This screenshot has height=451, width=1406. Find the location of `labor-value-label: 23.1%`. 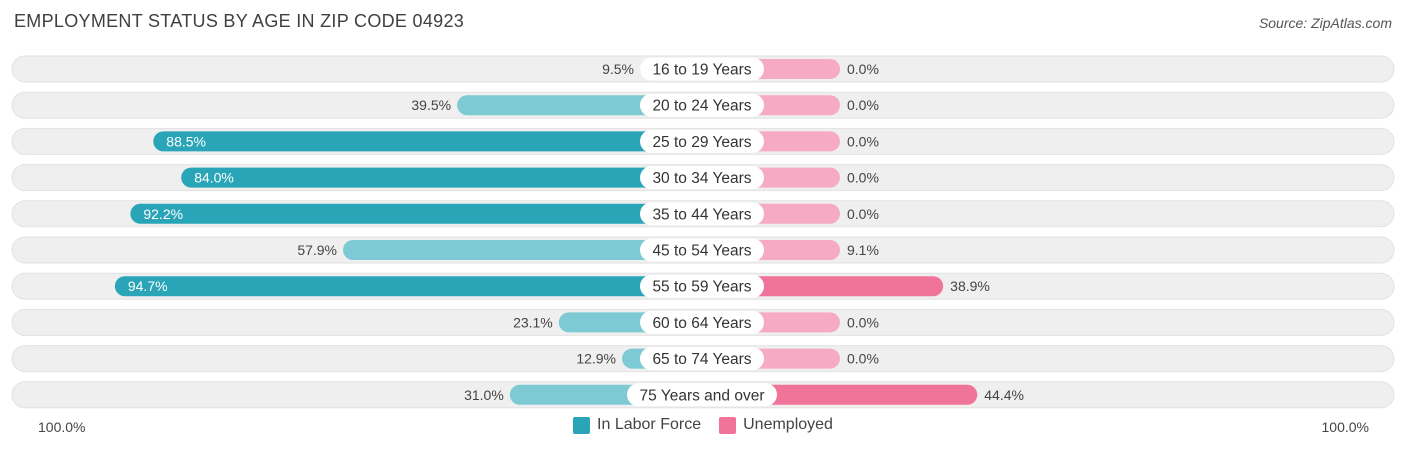

labor-value-label: 23.1% is located at coordinates (533, 322).